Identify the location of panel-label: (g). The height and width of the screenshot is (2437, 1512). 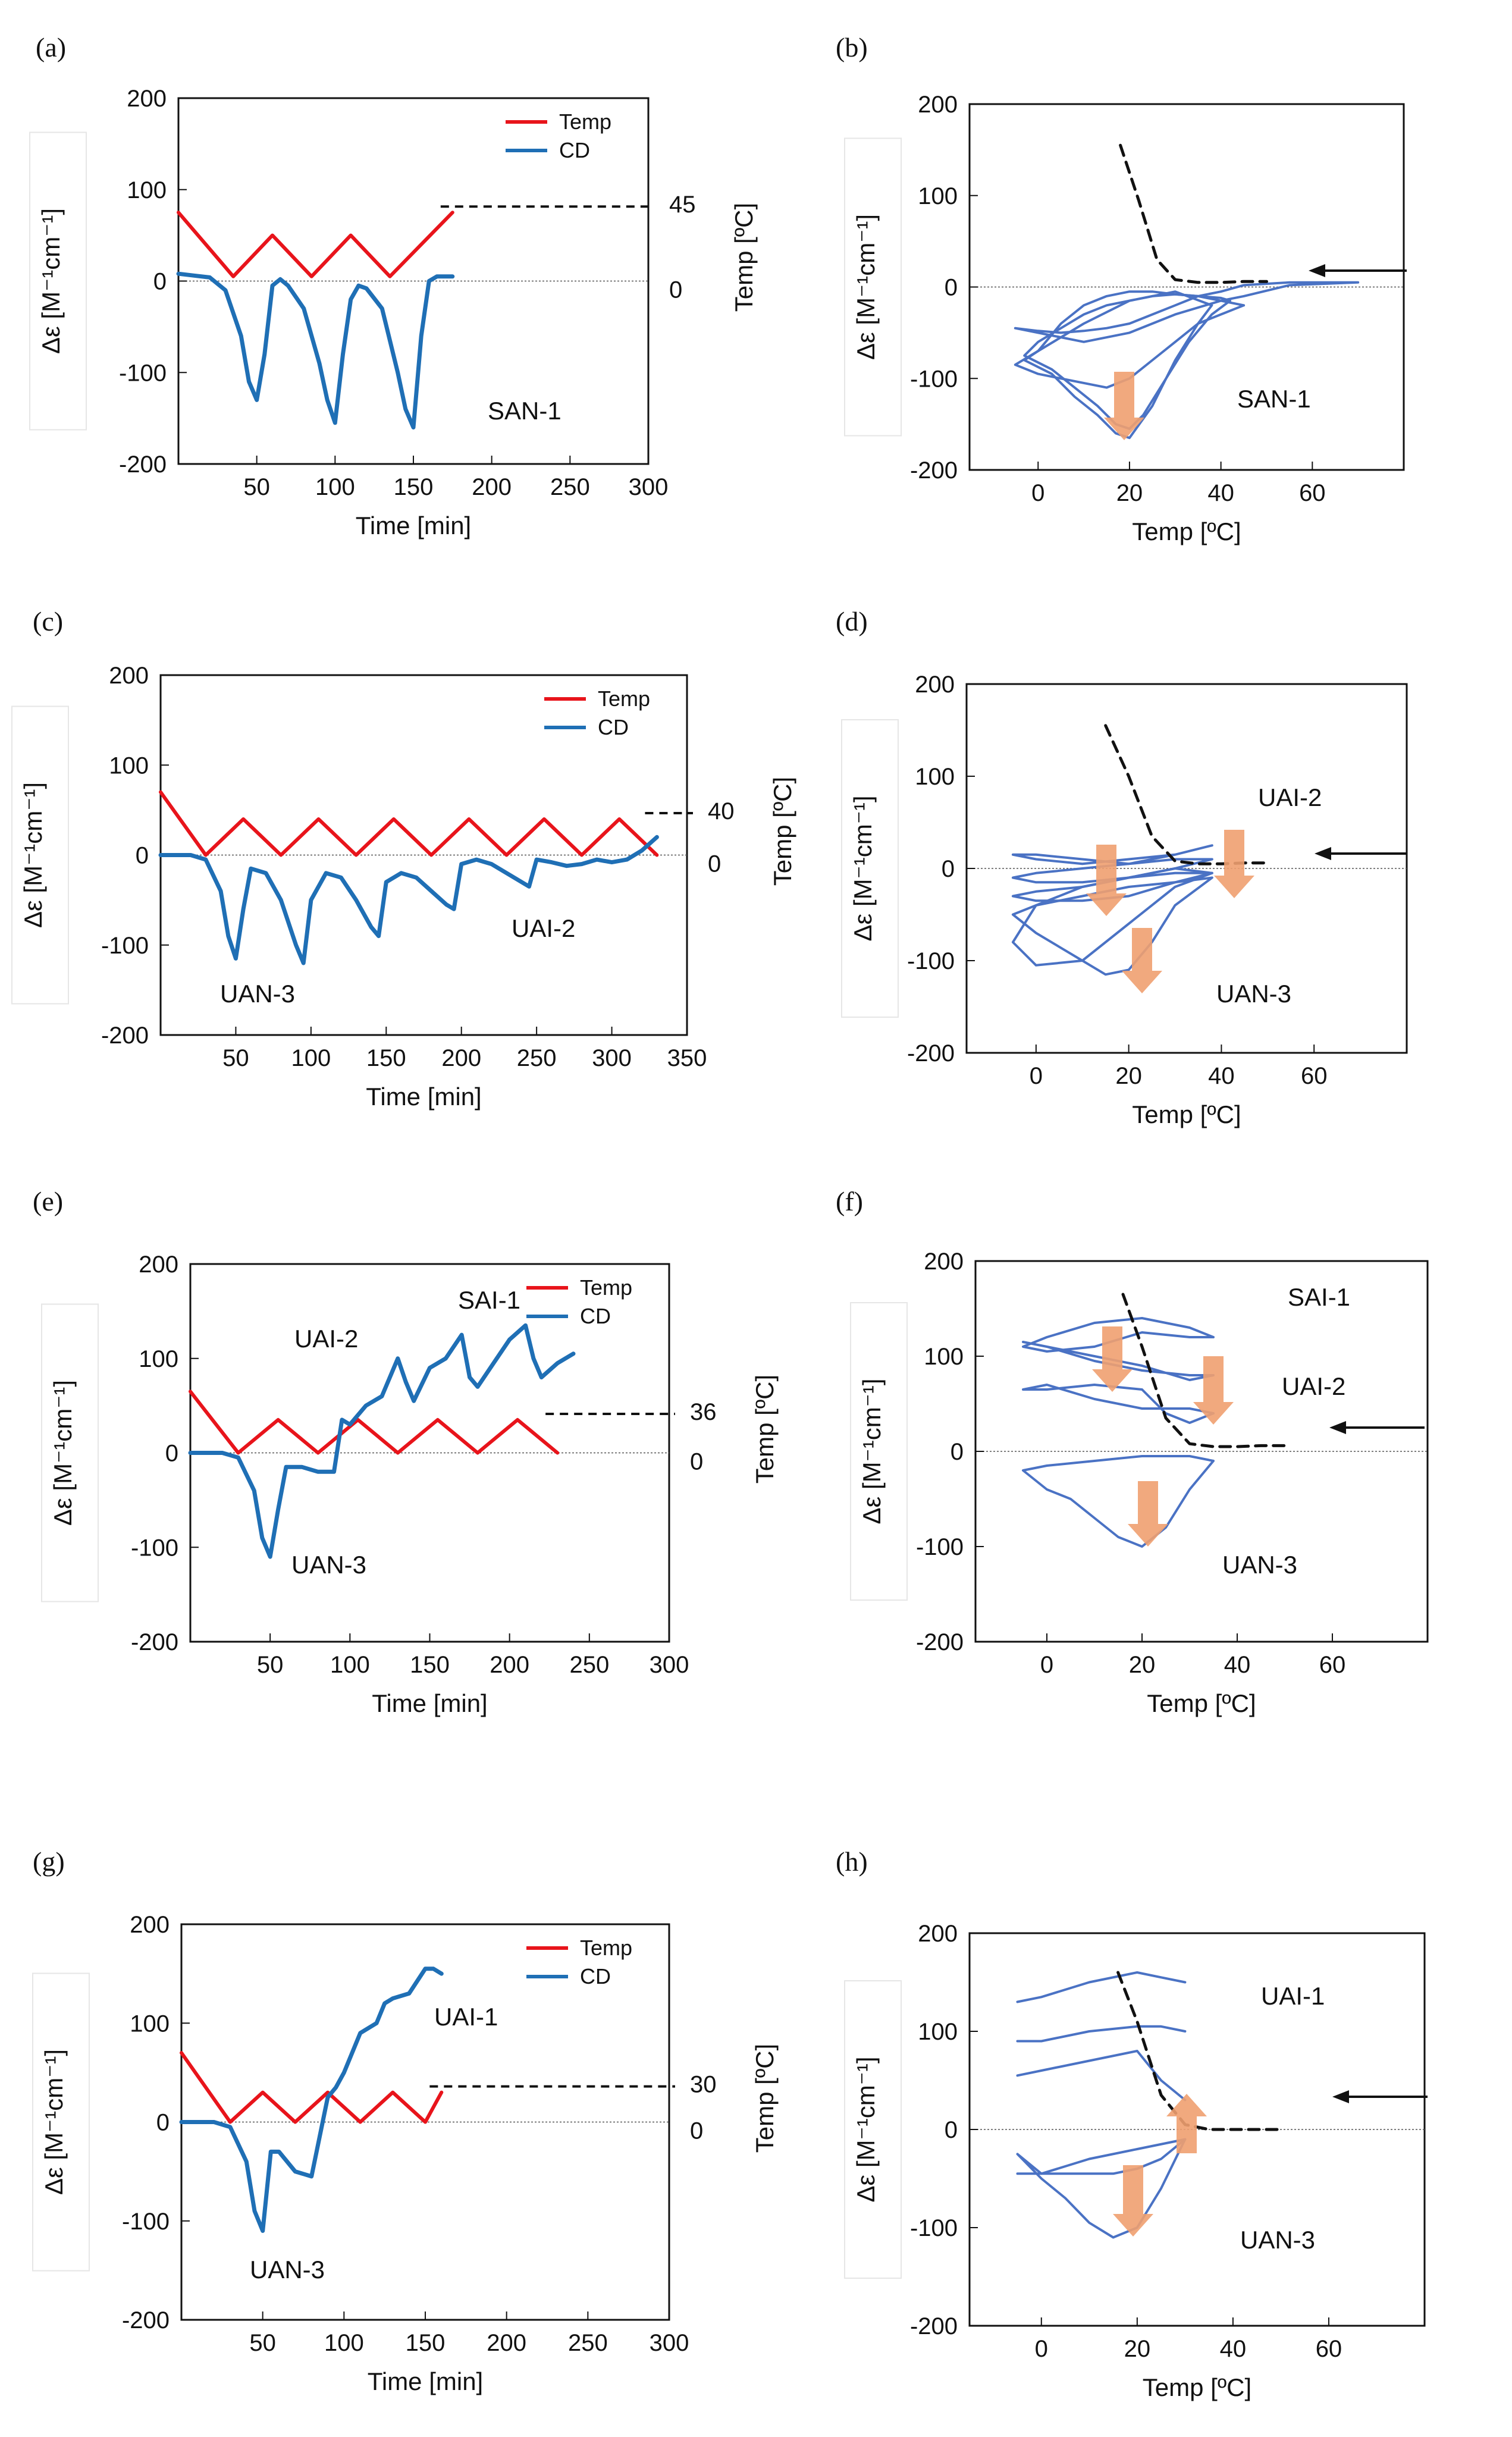
(49, 1861).